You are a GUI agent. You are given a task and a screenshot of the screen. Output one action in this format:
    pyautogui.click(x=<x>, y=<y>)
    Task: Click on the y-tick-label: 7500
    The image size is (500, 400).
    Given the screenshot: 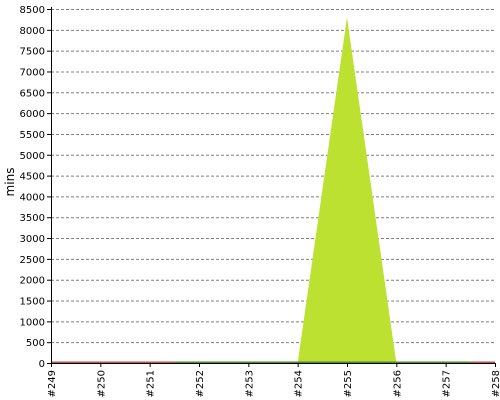 What is the action you would take?
    pyautogui.click(x=32, y=52)
    